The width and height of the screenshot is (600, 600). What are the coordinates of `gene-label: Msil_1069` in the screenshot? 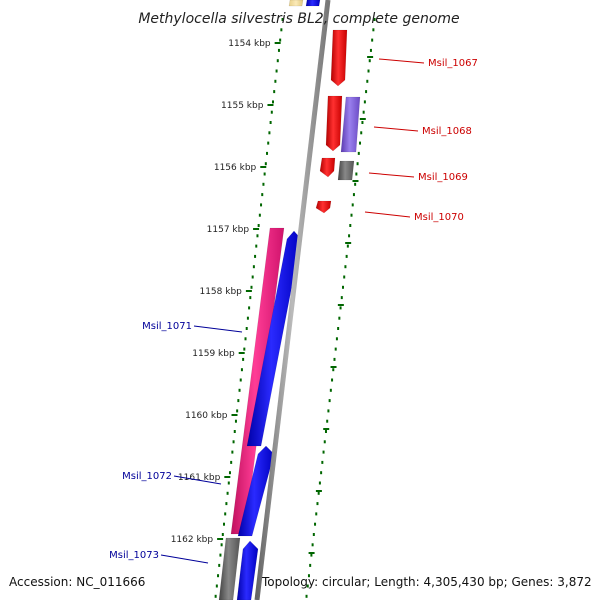 It's located at (443, 177).